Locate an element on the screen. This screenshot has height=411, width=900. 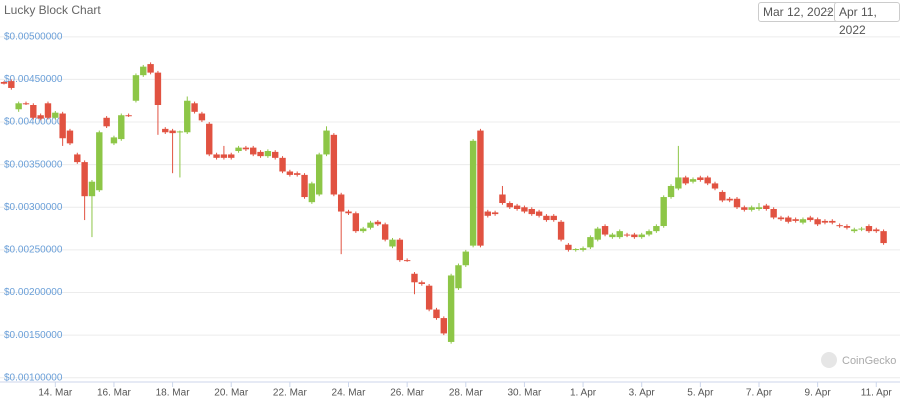
x-tick-label: 28. Mar is located at coordinates (466, 393).